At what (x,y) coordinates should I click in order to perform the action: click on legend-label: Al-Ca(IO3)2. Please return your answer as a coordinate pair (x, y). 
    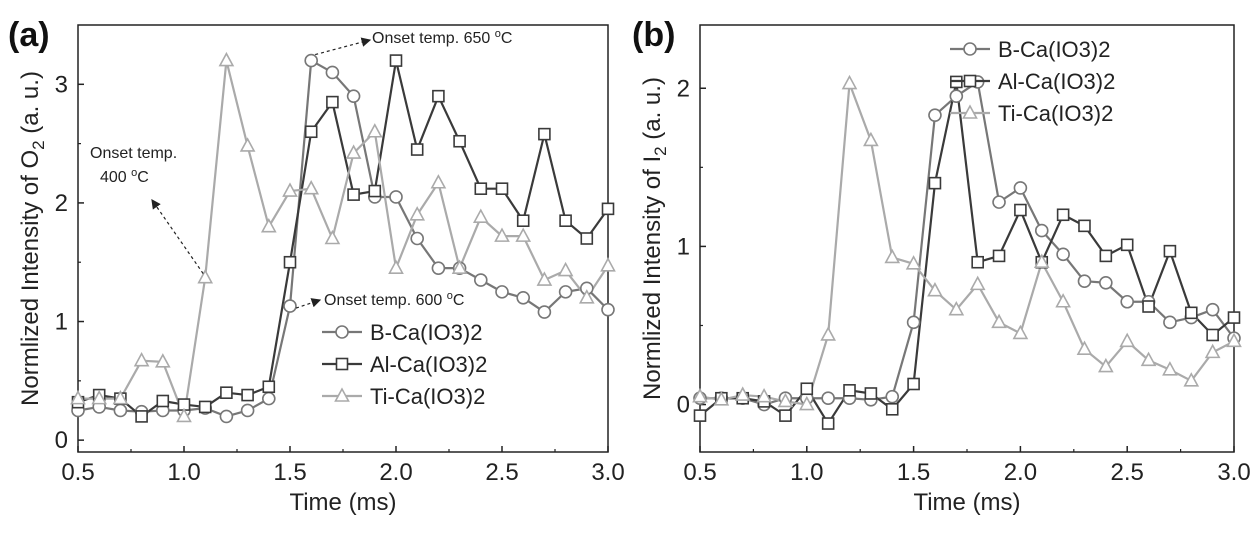
    Looking at the image, I should click on (1056, 81).